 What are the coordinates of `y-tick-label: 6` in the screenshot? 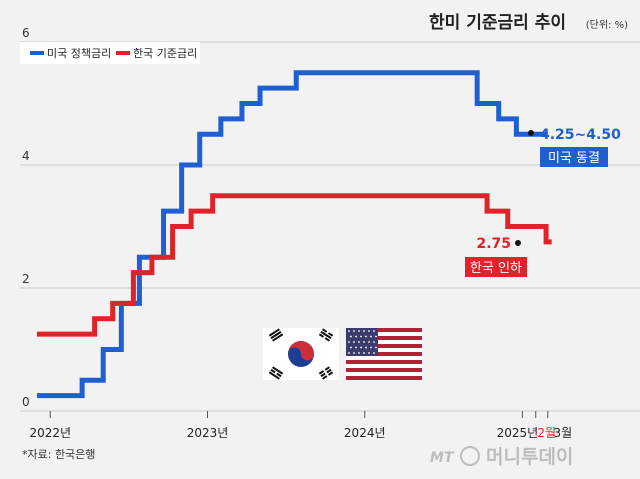 It's located at (26, 33).